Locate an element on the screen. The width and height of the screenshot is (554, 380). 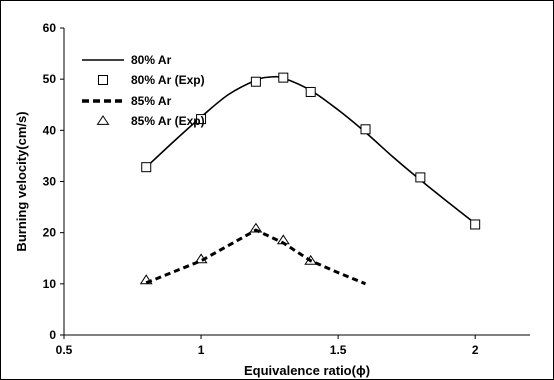
x-tick-label: 1.5 is located at coordinates (338, 350).